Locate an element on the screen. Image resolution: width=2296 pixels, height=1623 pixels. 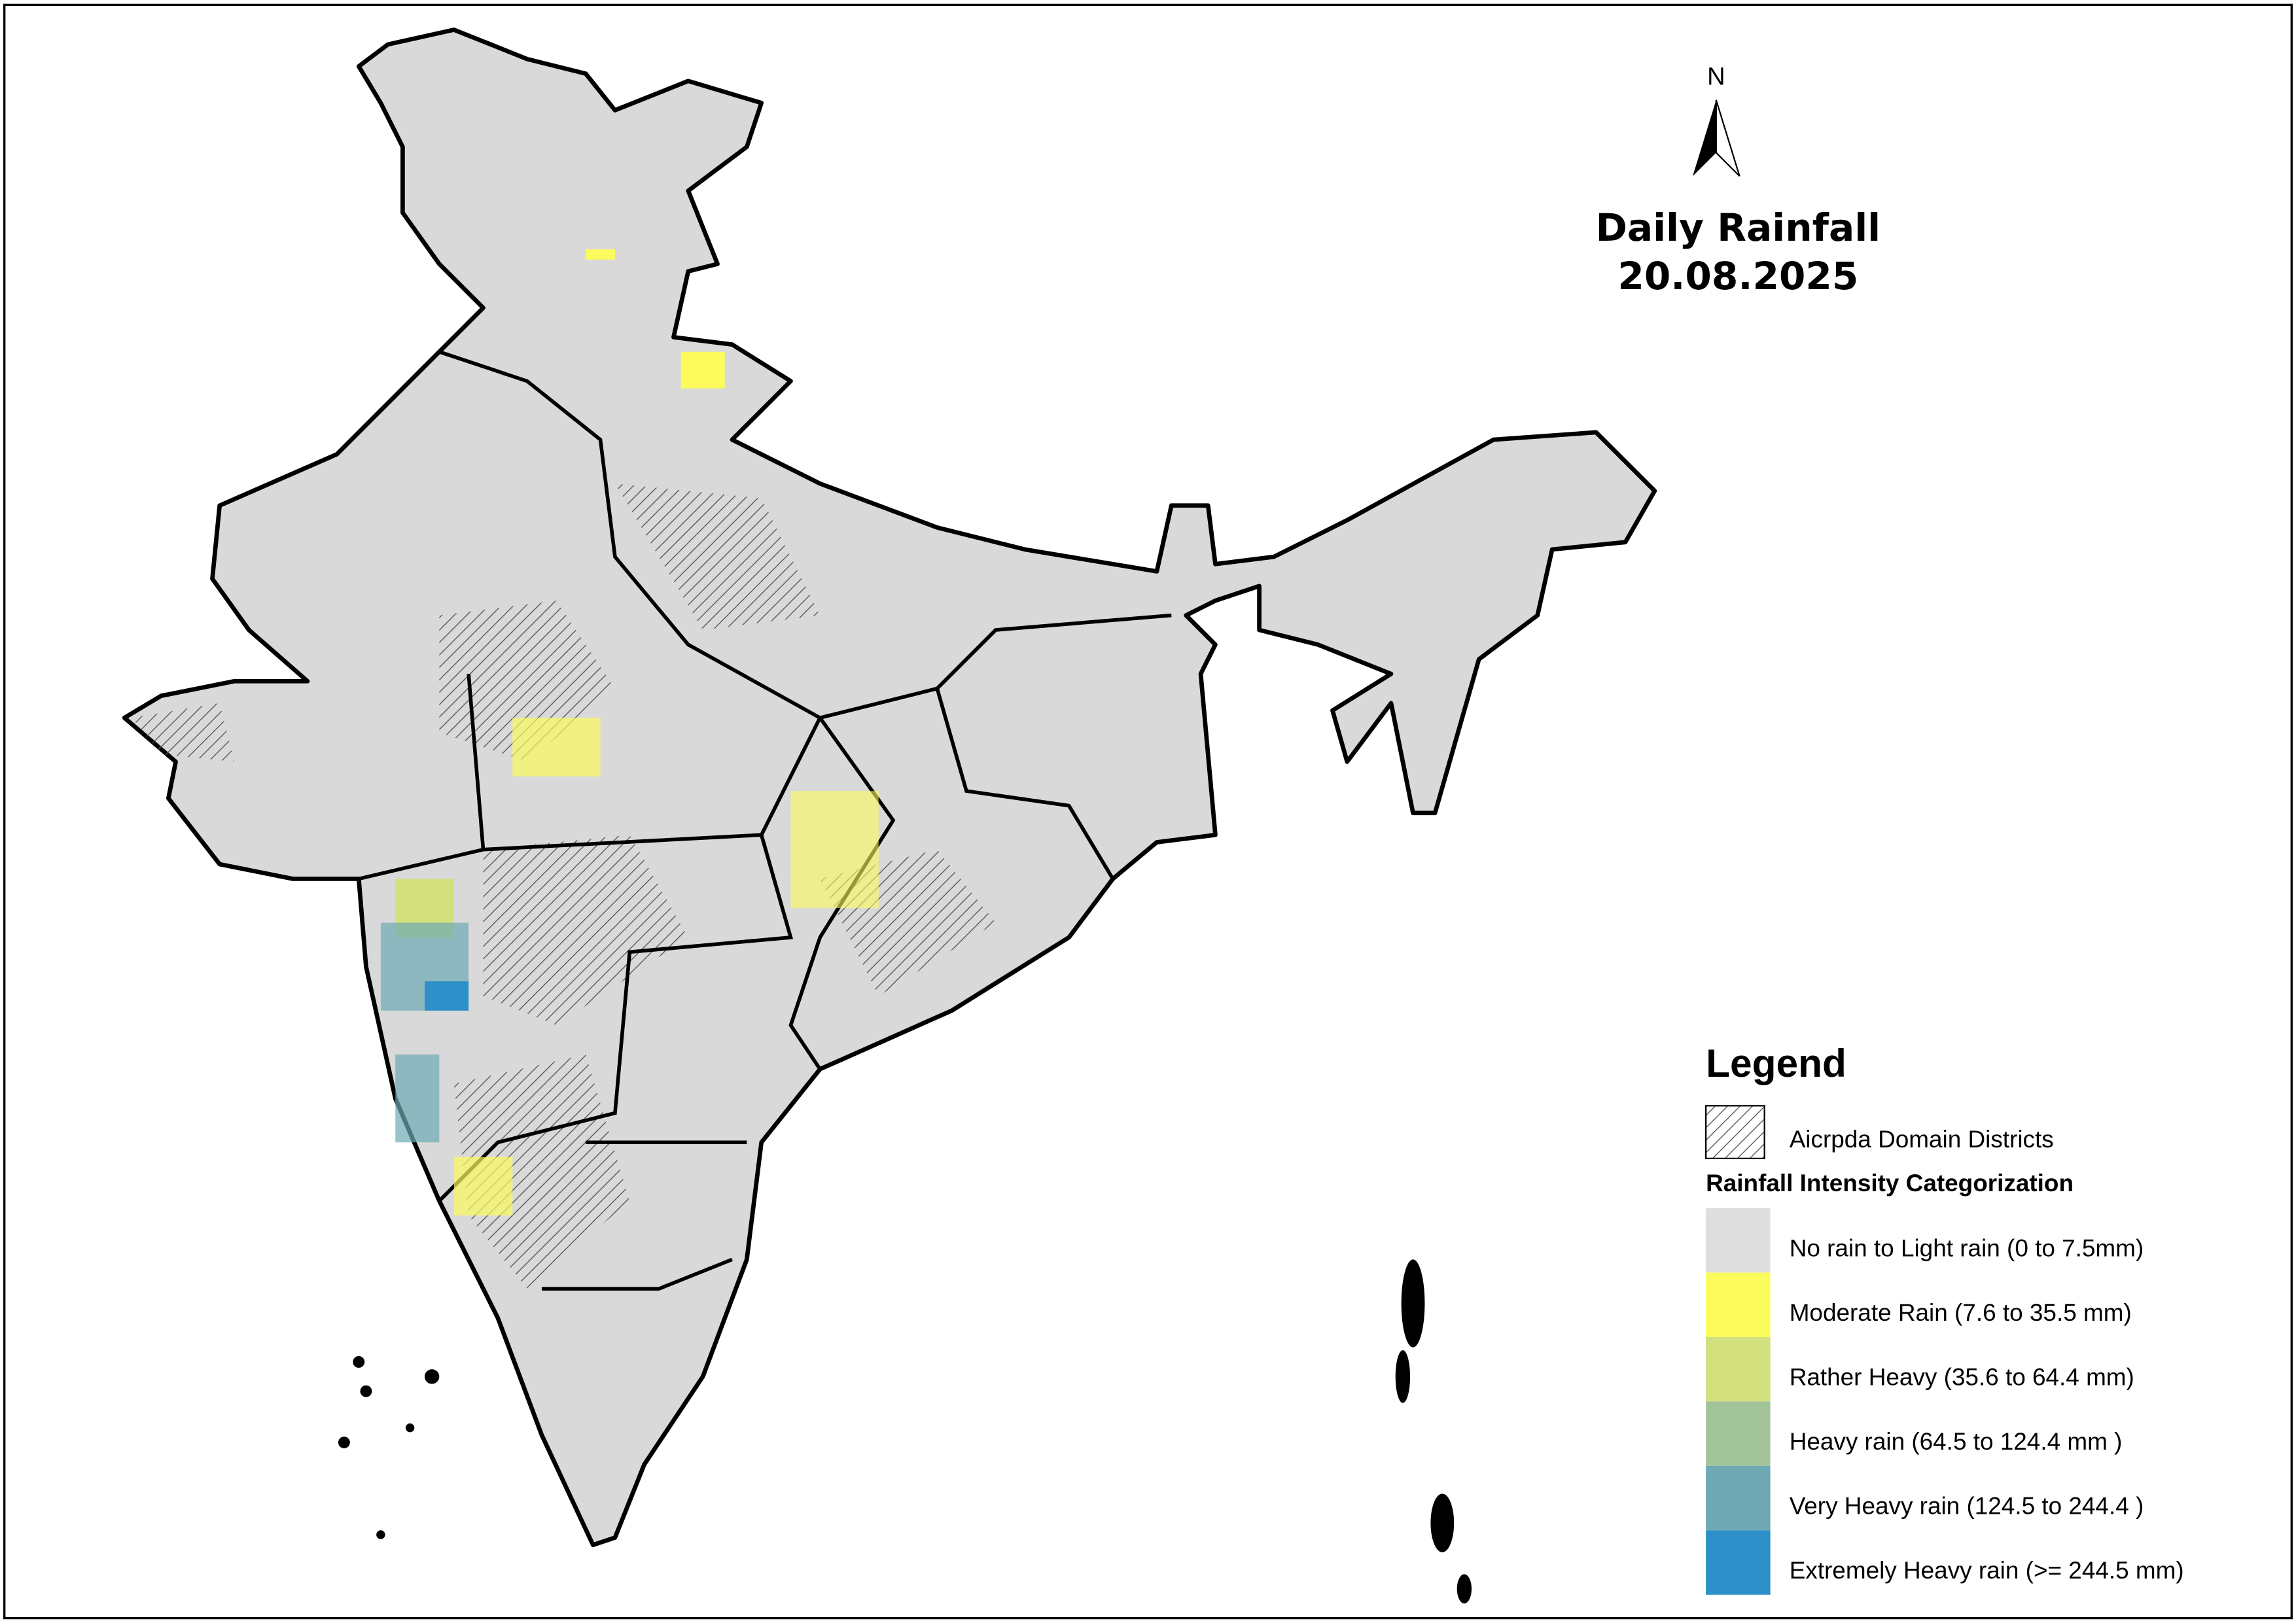
legend-label: Rather Heavy (35.6 to 64.4 mm) is located at coordinates (1962, 1378).